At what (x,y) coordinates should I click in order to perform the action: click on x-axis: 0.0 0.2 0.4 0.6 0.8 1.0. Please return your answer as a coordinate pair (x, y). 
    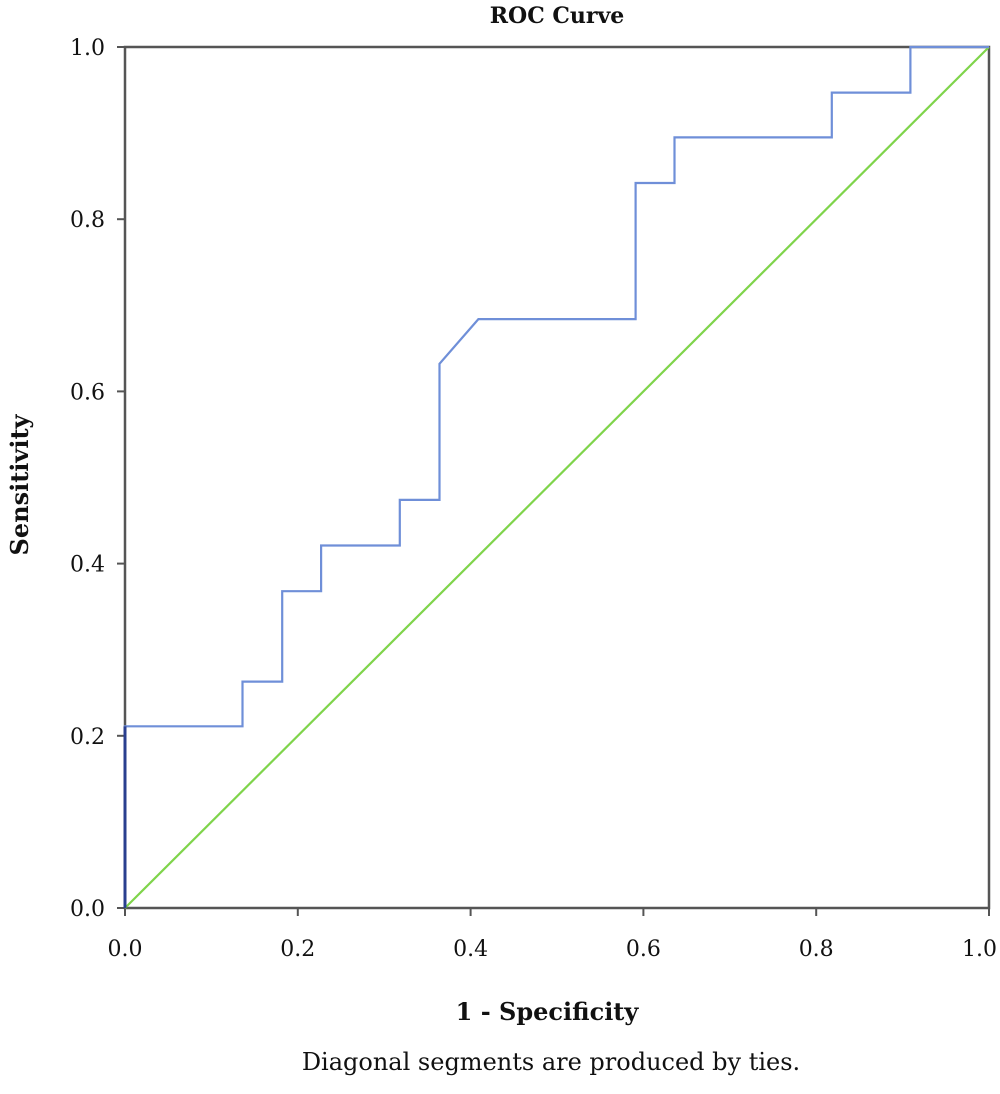
    Looking at the image, I should click on (552, 935).